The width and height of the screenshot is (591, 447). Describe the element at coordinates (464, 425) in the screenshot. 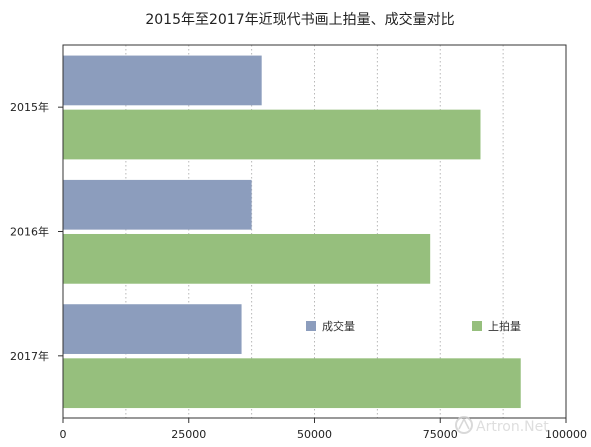

I see `artron-logo-icon` at that location.